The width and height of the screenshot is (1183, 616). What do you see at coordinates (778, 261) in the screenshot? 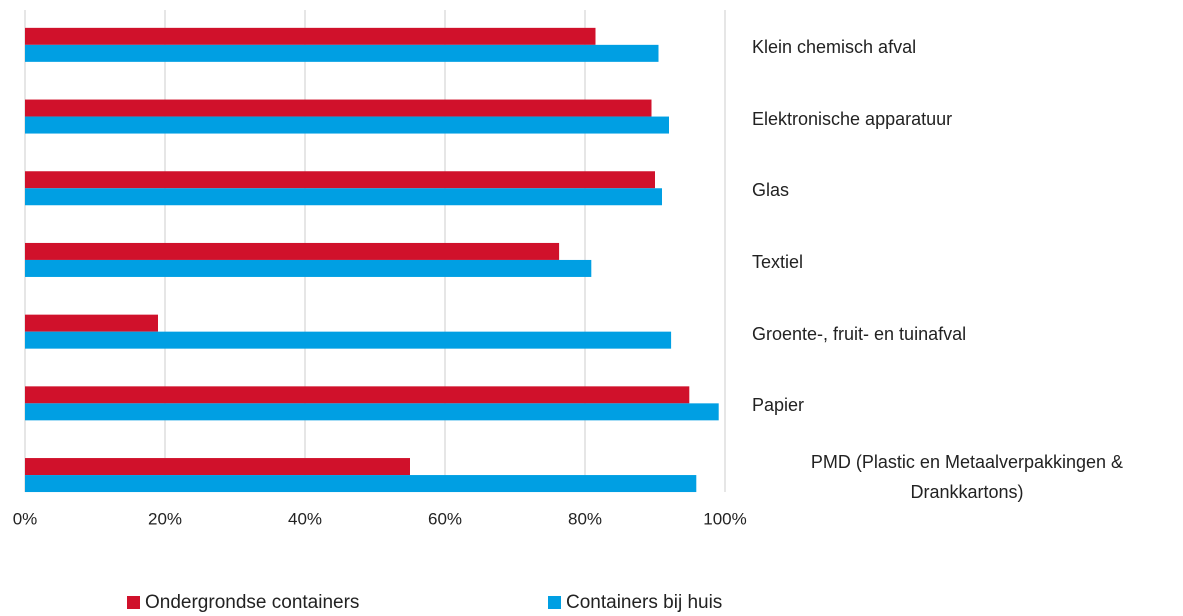
I see `category-label: Textiel` at bounding box center [778, 261].